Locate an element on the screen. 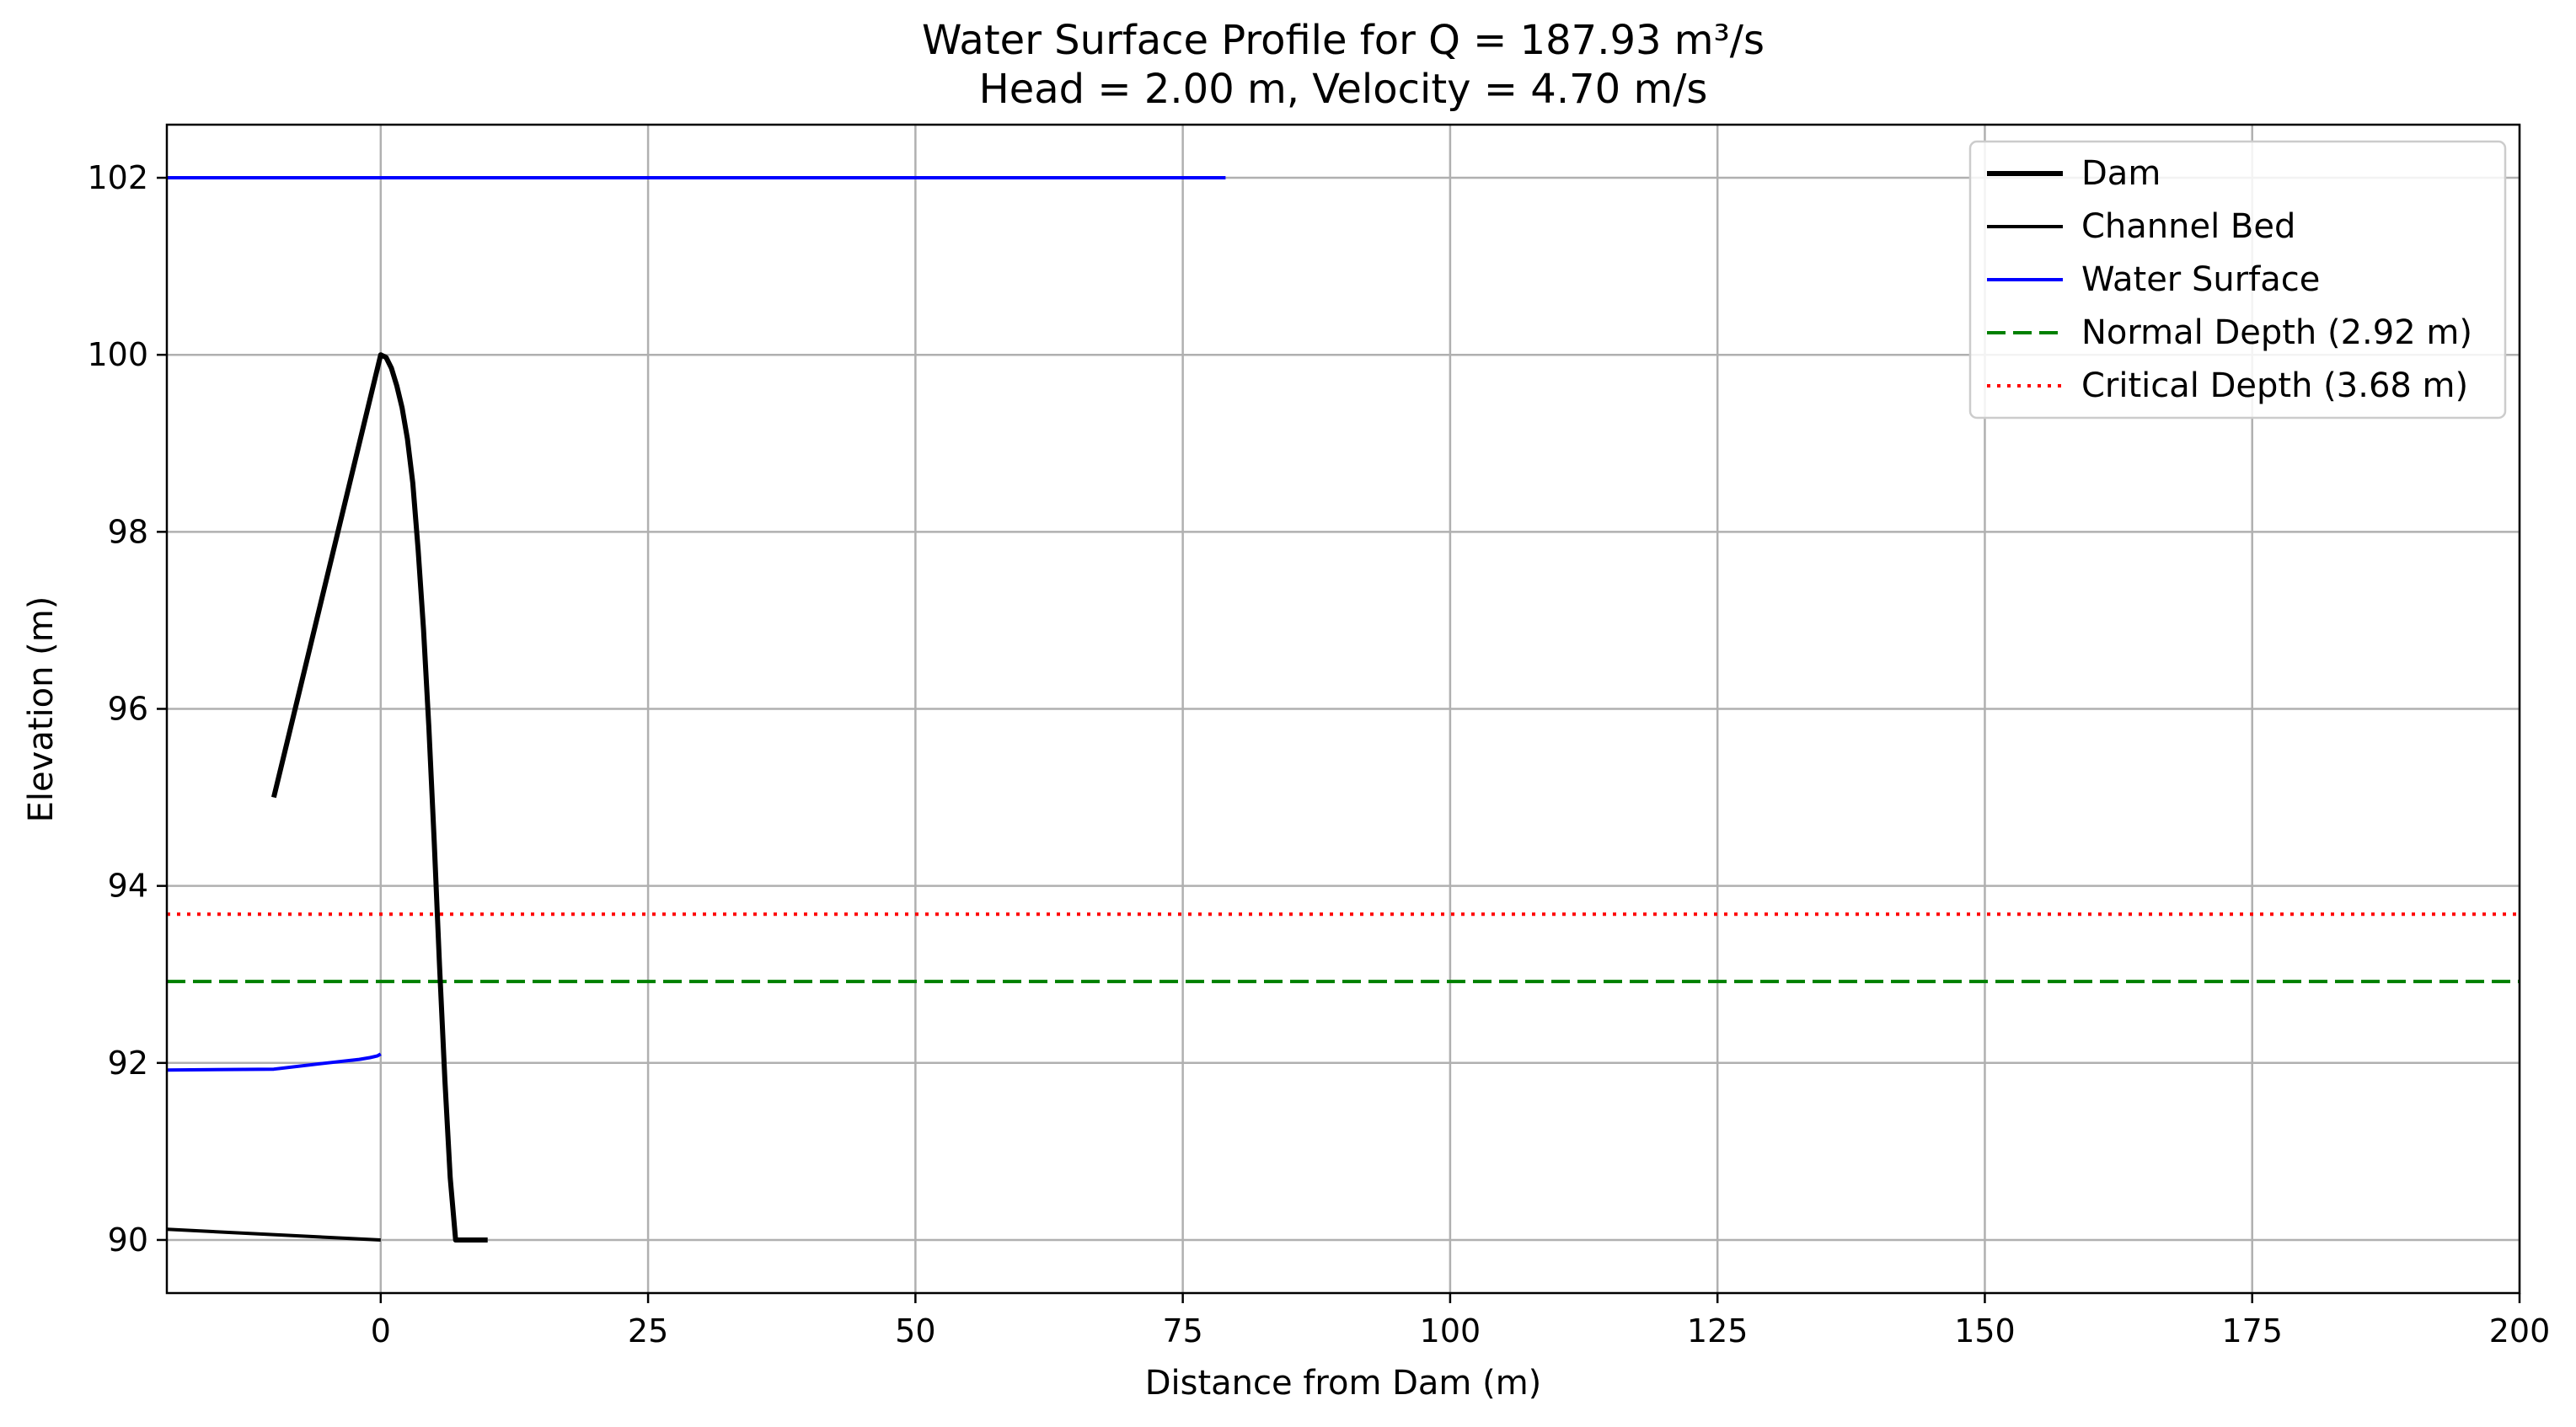 This screenshot has width=2576, height=1427. x-tick-label: 125 is located at coordinates (1718, 1331).